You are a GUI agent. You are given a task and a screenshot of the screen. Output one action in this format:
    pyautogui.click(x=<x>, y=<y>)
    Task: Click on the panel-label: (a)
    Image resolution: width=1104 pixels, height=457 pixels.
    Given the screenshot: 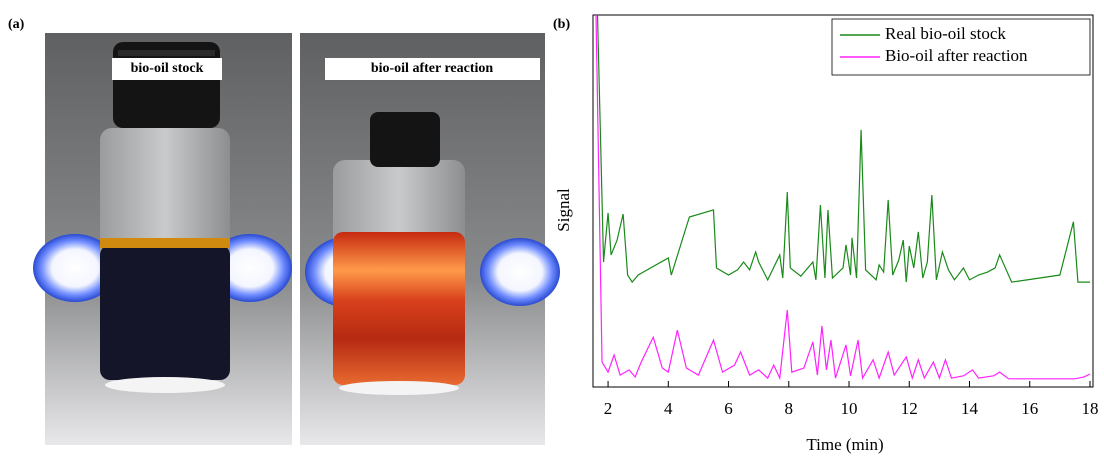 What is the action you would take?
    pyautogui.click(x=16, y=24)
    